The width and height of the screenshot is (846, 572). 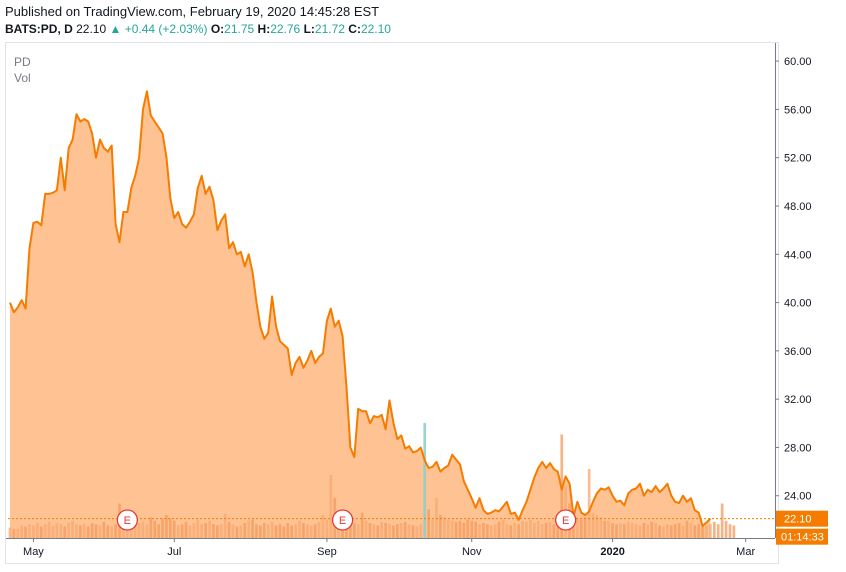 I want to click on countdown-box, so click(x=802, y=536).